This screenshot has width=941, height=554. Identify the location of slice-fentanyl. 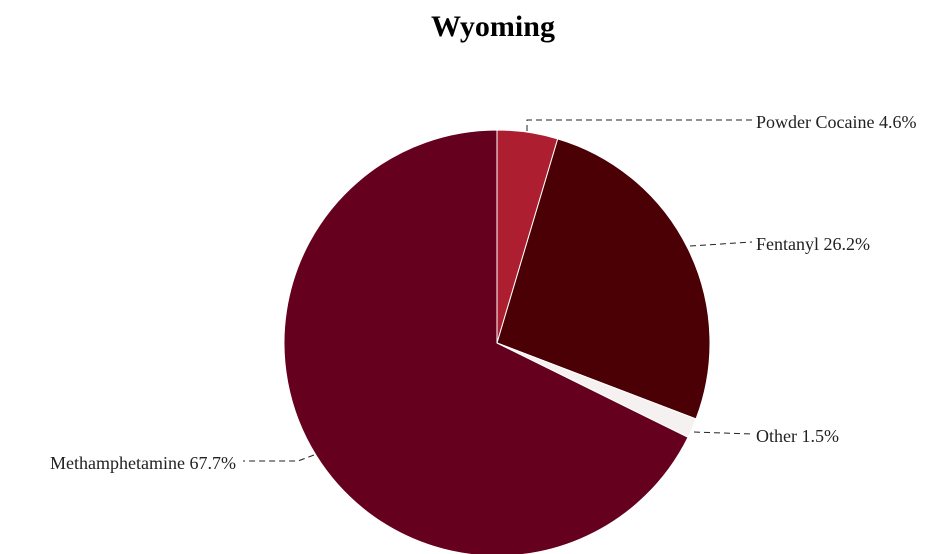
(603, 279).